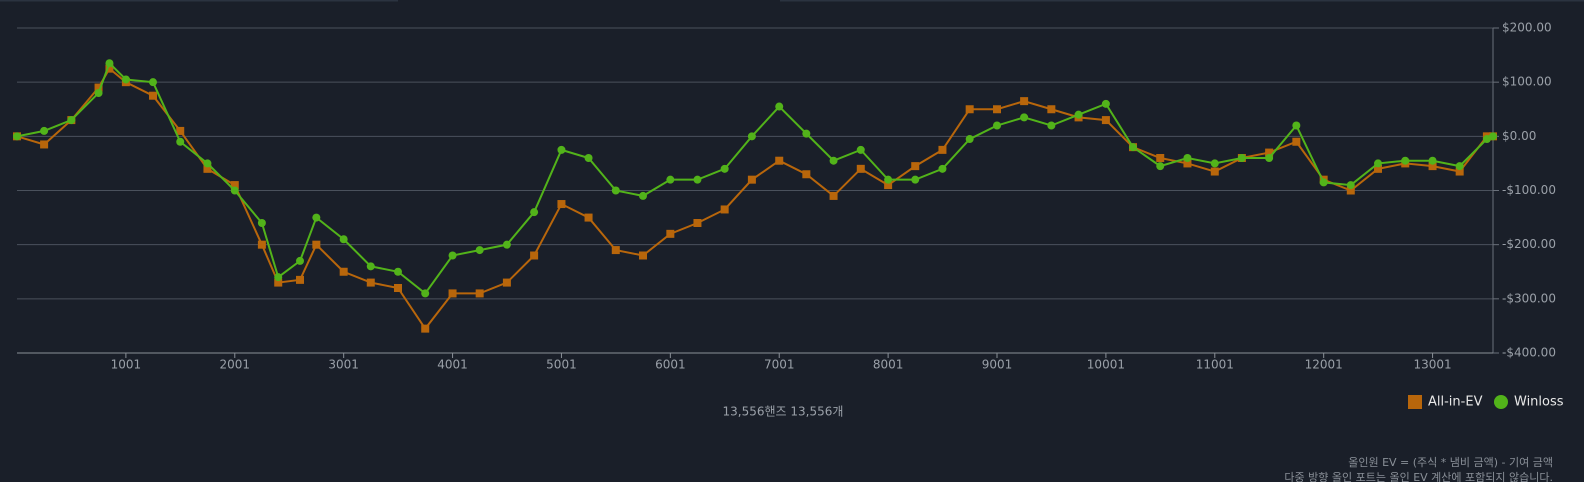  I want to click on x-tick-label: 4001, so click(452, 365).